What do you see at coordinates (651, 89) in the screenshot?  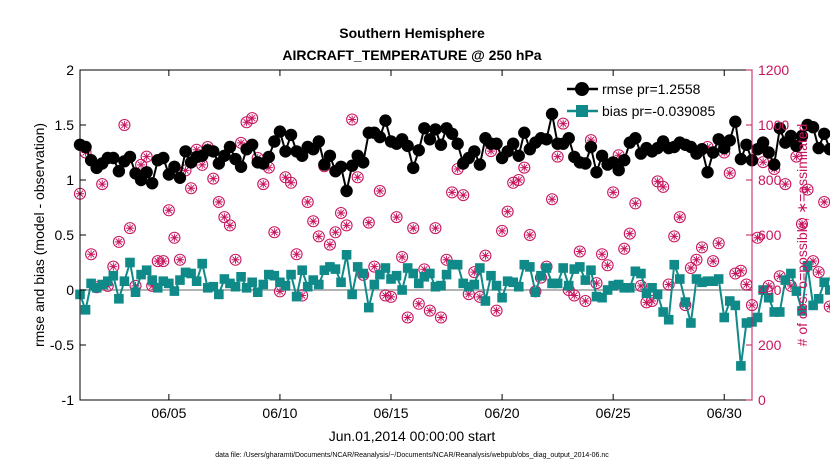 I see `legend-rmse-label: rmse pr=1.2558` at bounding box center [651, 89].